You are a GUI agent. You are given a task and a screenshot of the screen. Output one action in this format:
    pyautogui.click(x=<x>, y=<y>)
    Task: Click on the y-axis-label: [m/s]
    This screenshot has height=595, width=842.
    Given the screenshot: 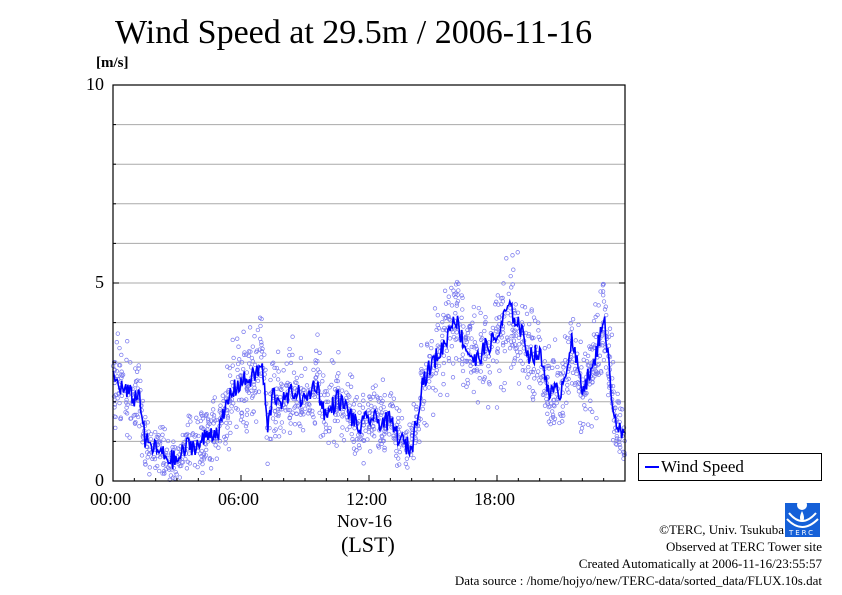 What is the action you would take?
    pyautogui.click(x=112, y=63)
    